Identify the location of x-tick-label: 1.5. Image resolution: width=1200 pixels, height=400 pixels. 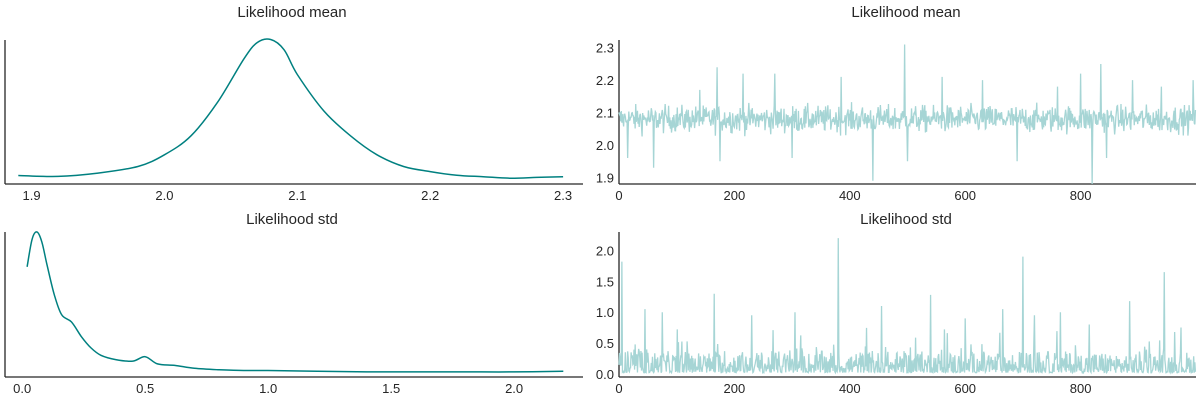
(391, 388).